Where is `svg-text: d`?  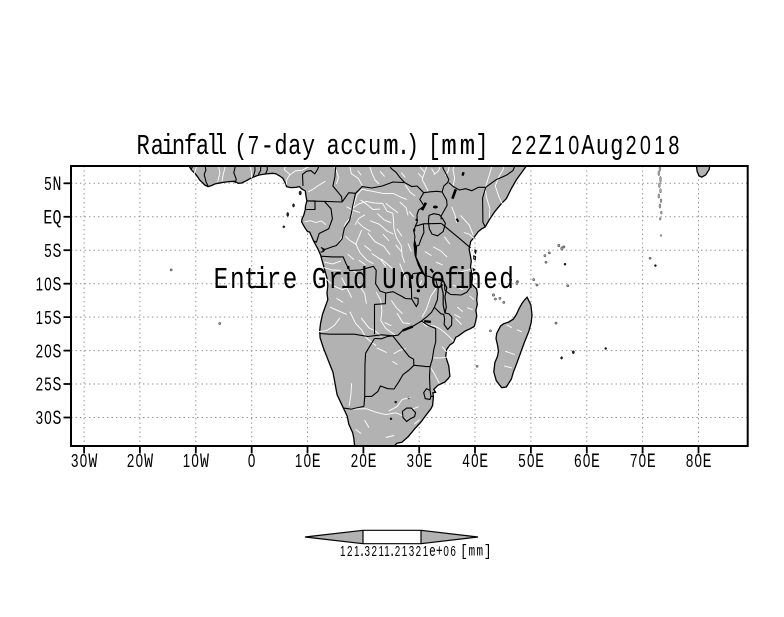
svg-text: d is located at coordinates (422, 281).